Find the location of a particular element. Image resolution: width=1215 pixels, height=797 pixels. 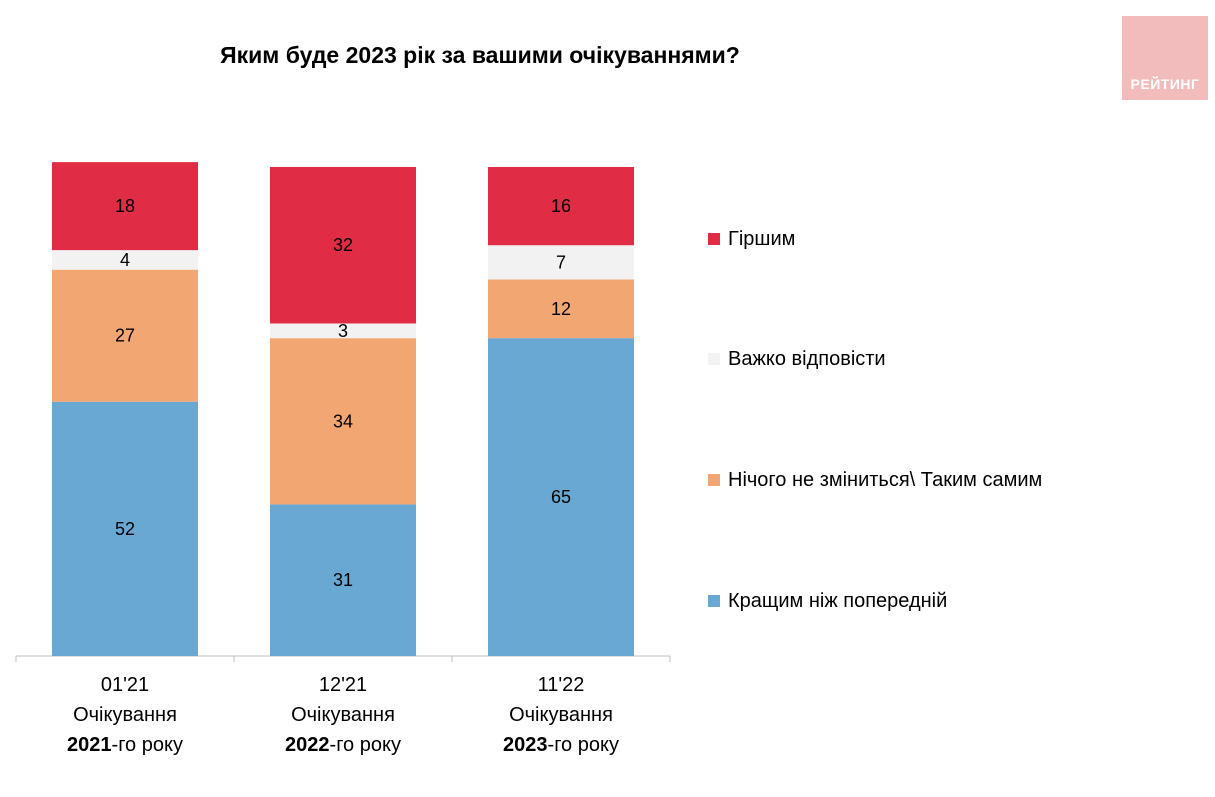

legend-item-same: Нічого не зміниться\ Таким самим is located at coordinates (875, 480).